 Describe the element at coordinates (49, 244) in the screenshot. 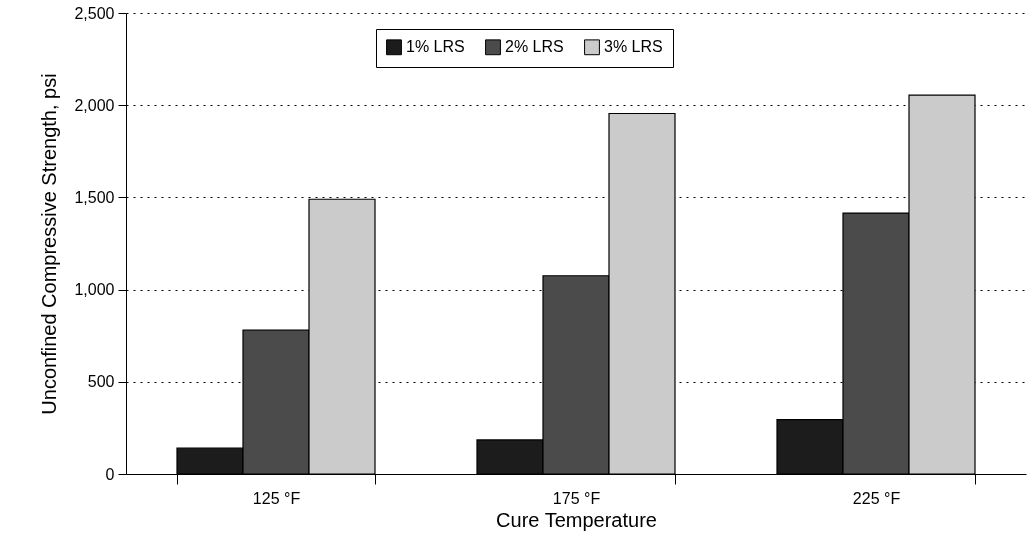

I see `y-axis-title: Unconfined Compressive Strength, psi` at that location.